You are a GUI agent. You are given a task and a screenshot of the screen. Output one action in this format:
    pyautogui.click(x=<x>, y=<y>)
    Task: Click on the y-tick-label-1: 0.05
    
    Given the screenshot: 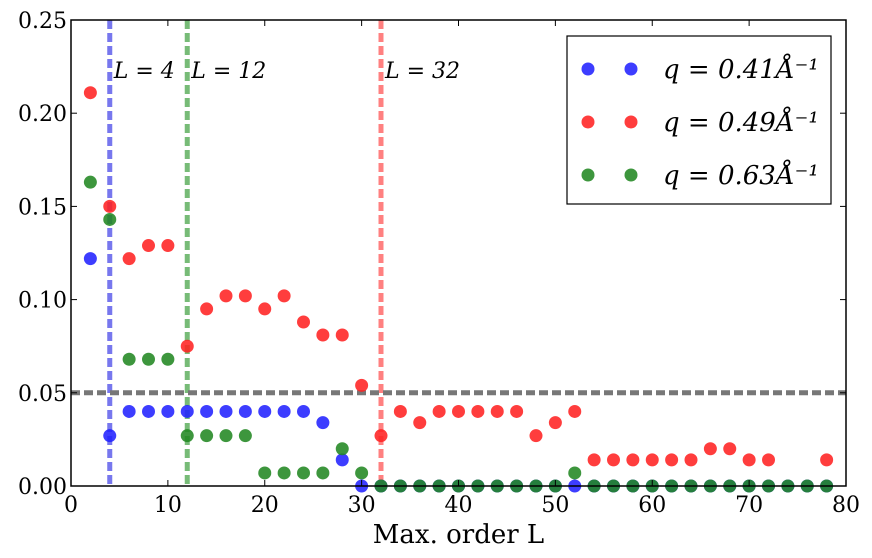 What is the action you would take?
    pyautogui.click(x=42, y=394)
    